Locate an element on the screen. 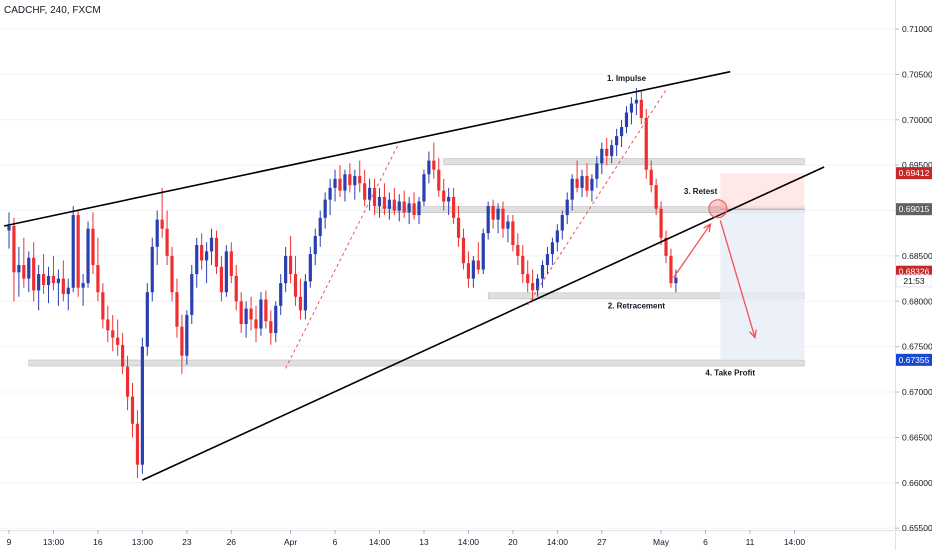 The width and height of the screenshot is (932, 550). x-tick-label: 13 is located at coordinates (424, 542).